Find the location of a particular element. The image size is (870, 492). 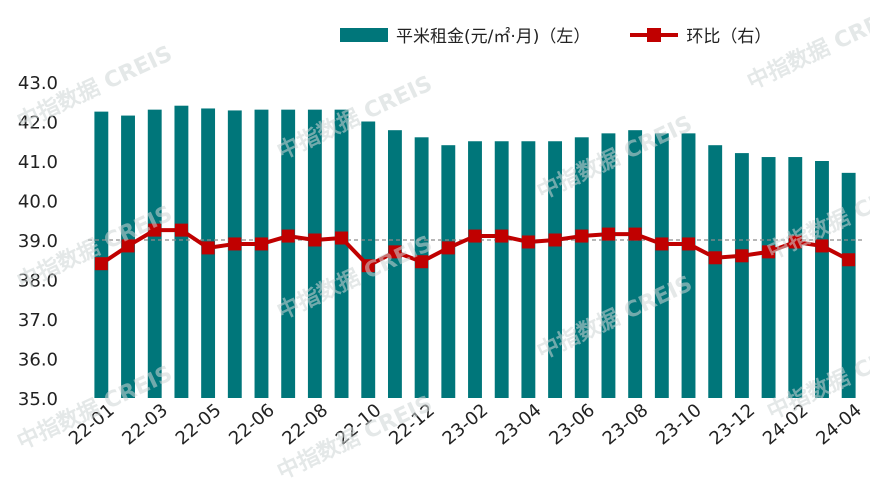

line-series is located at coordinates (475, 248).